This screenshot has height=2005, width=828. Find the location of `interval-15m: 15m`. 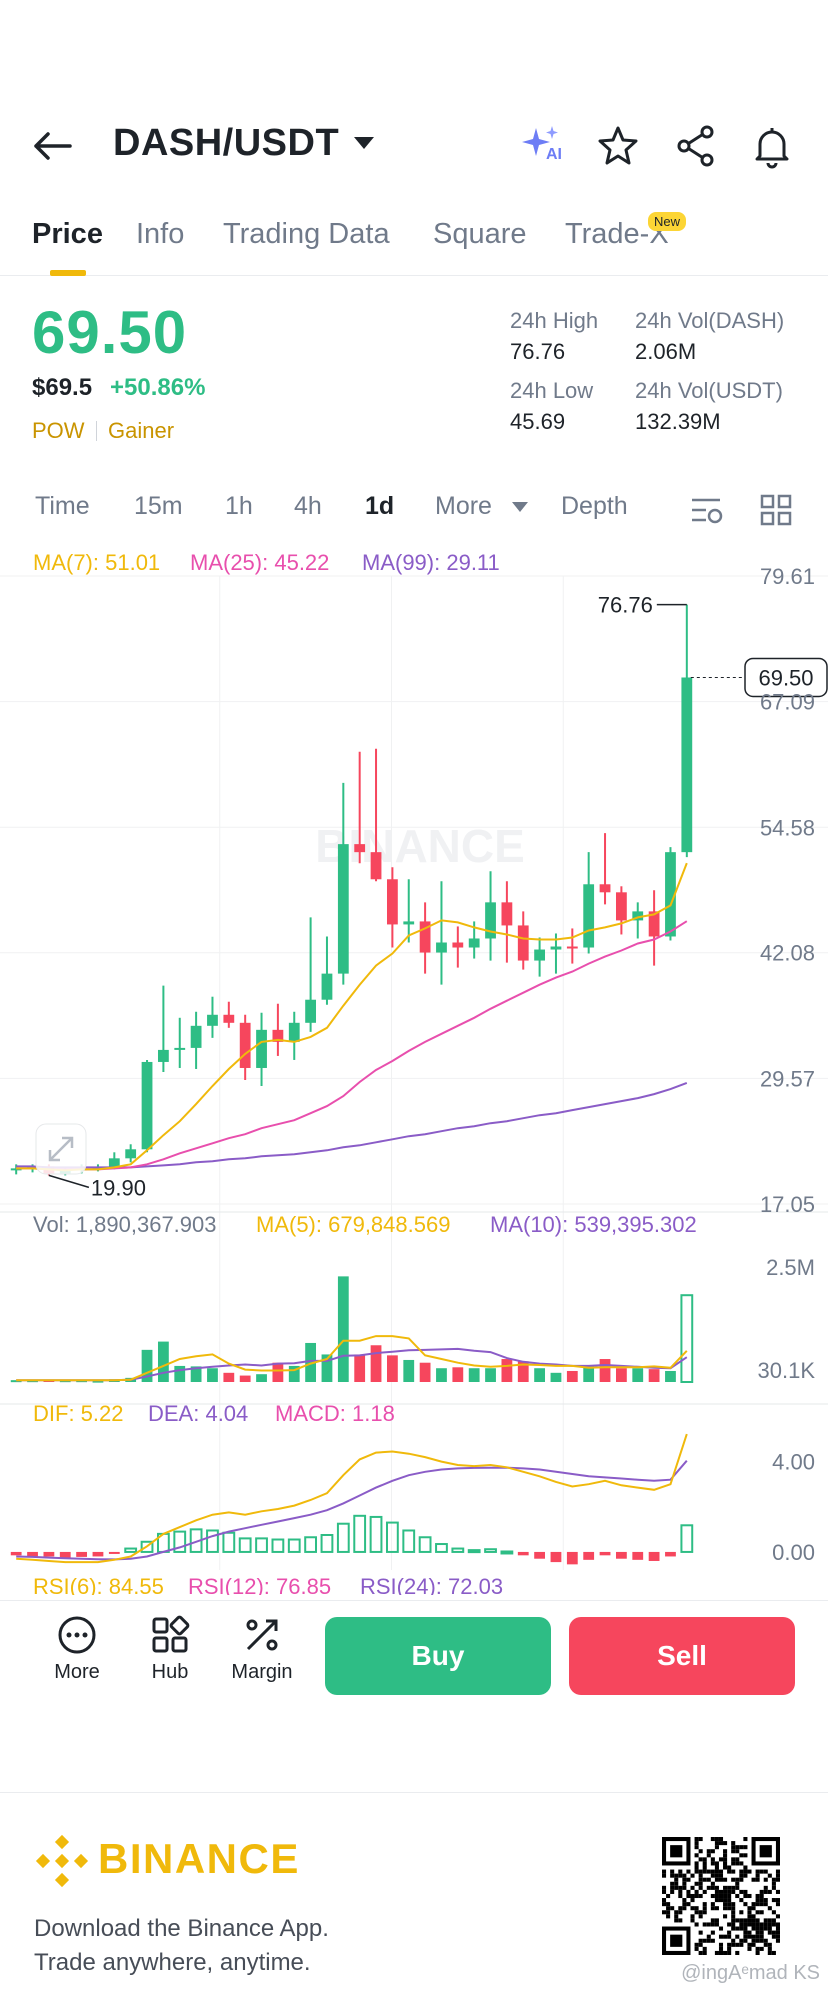

interval-15m: 15m is located at coordinates (158, 506).